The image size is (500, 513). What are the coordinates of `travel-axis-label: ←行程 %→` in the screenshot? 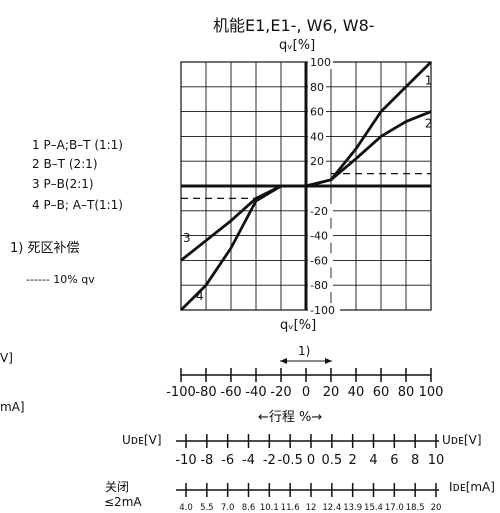 It's located at (290, 417).